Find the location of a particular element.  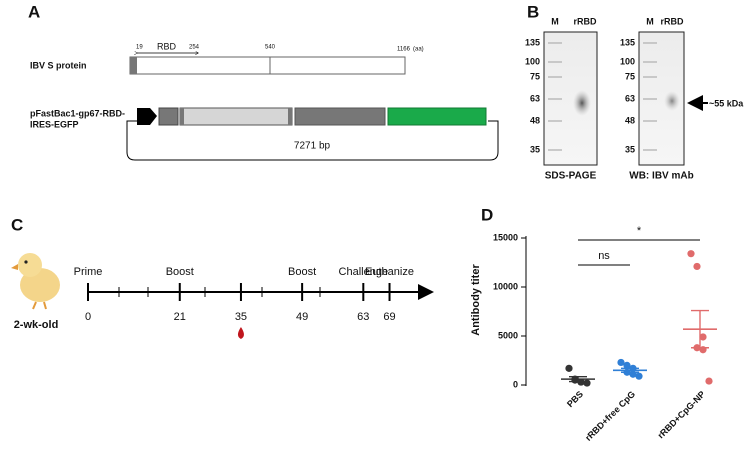

y-tick-label: 10000 is located at coordinates (505, 286).